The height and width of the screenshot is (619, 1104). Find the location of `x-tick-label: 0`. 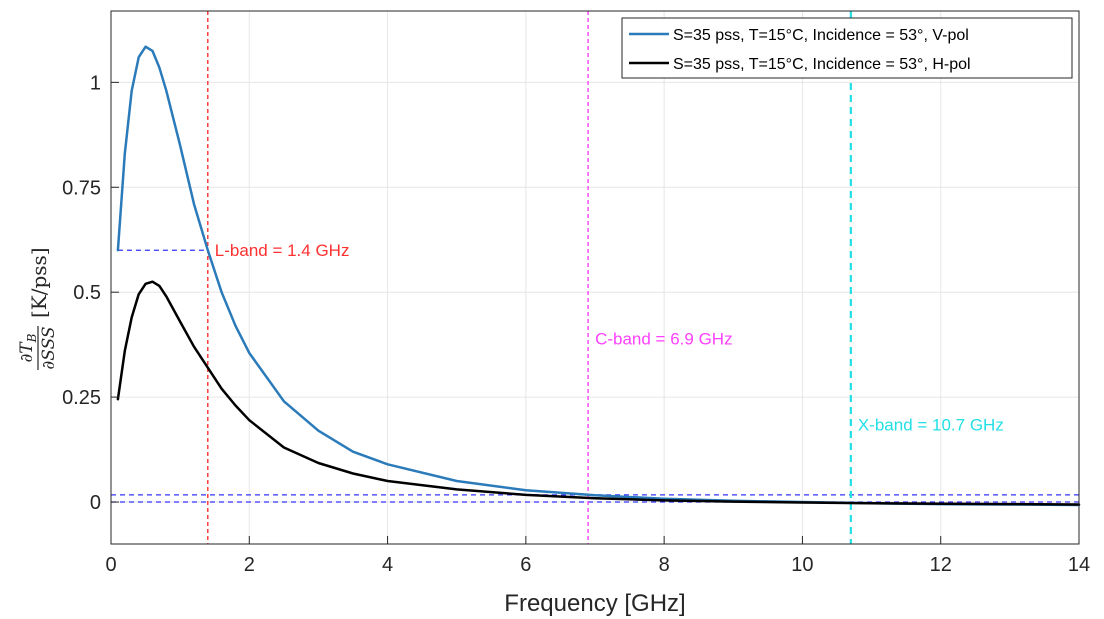

x-tick-label: 0 is located at coordinates (110, 565).